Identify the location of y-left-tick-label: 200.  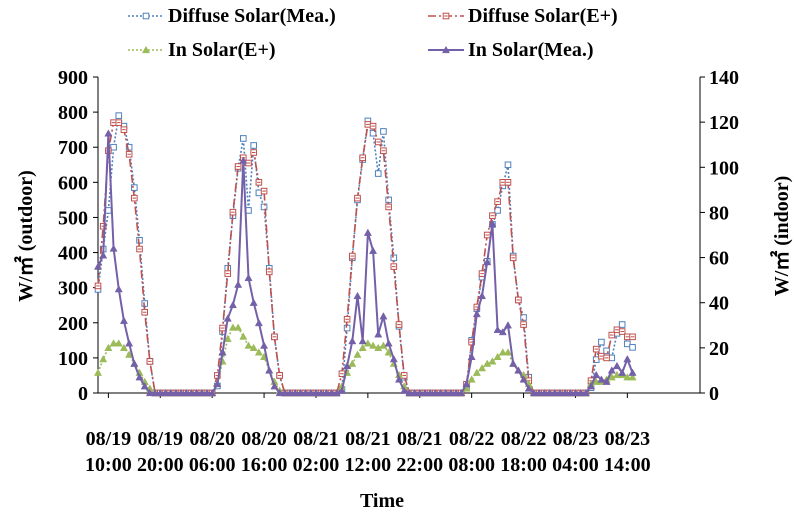
(73, 324).